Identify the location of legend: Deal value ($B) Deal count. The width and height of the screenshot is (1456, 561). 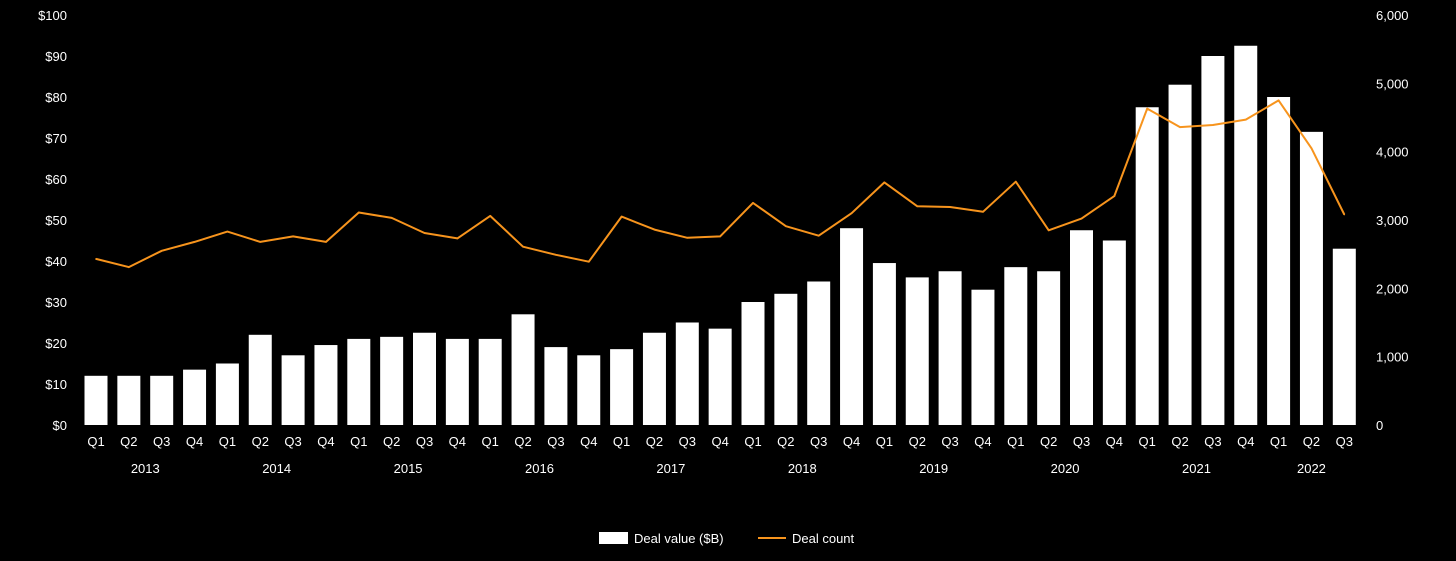
(727, 538).